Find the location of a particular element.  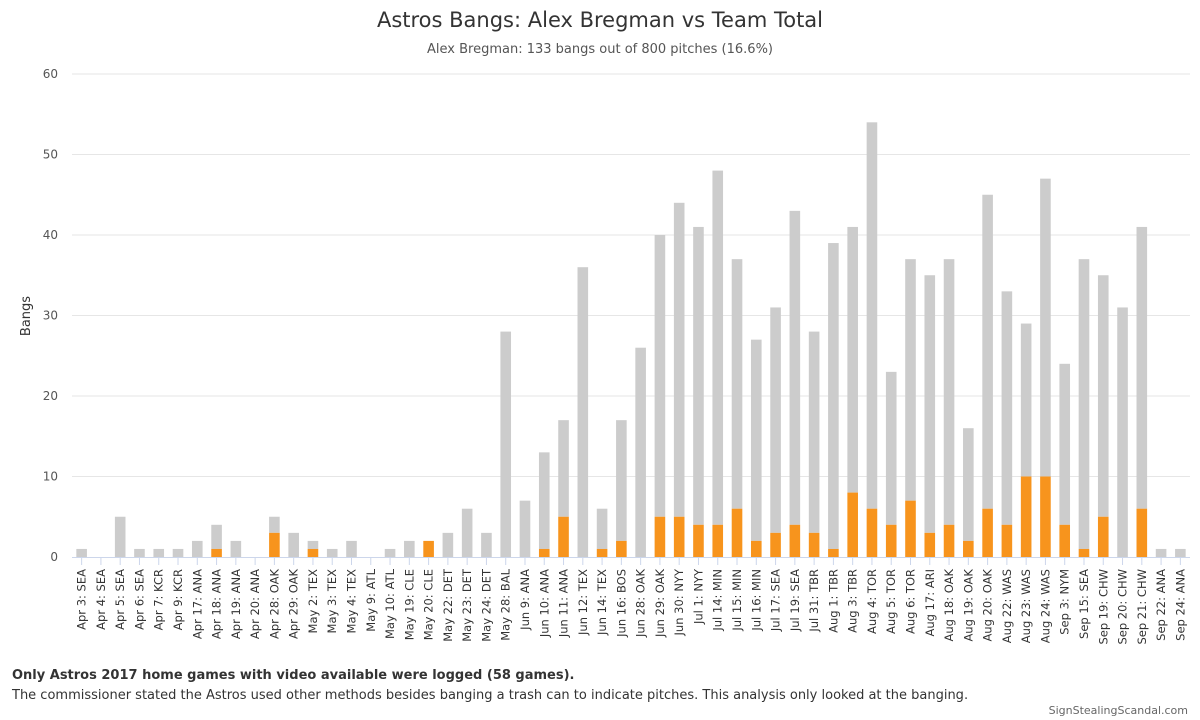

x-tick-label: Apr 29: OAK is located at coordinates (294, 604).